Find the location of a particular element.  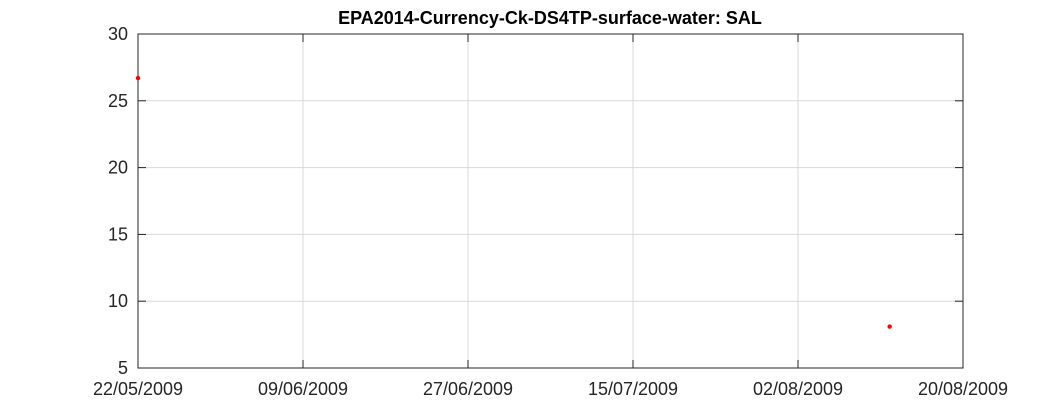

x-tick-label: 22/05/2009 is located at coordinates (138, 389).